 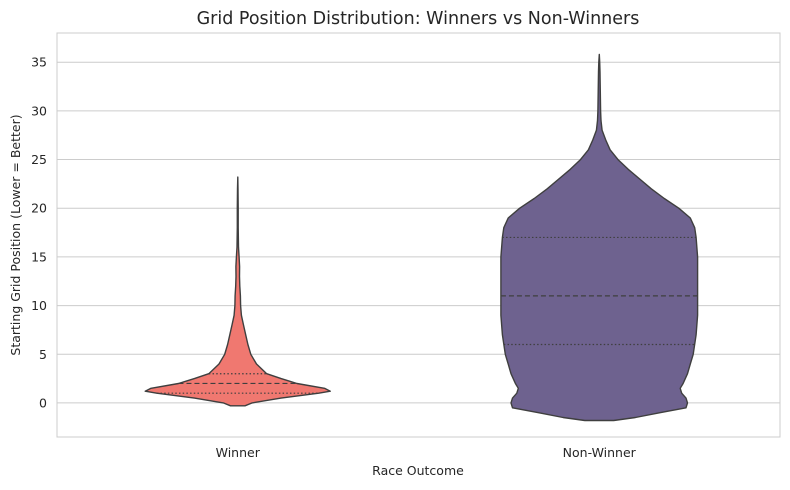 What do you see at coordinates (15, 234) in the screenshot?
I see `y-axis-label: Starting Grid Position (Lower = Better)` at bounding box center [15, 234].